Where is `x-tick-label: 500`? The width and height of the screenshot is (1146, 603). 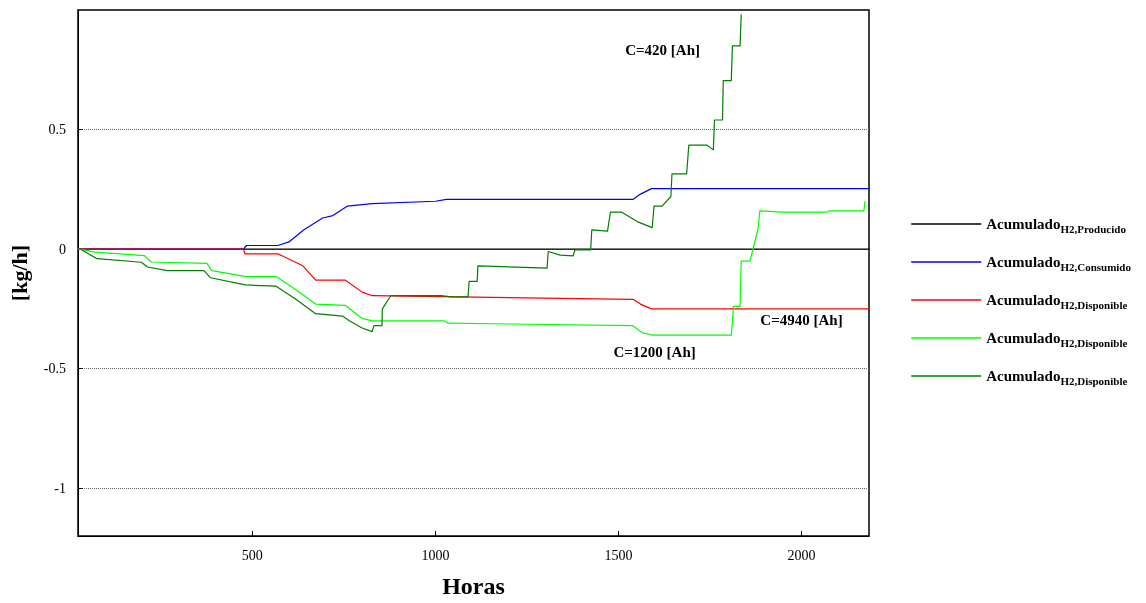
x-tick-label: 500 is located at coordinates (252, 555).